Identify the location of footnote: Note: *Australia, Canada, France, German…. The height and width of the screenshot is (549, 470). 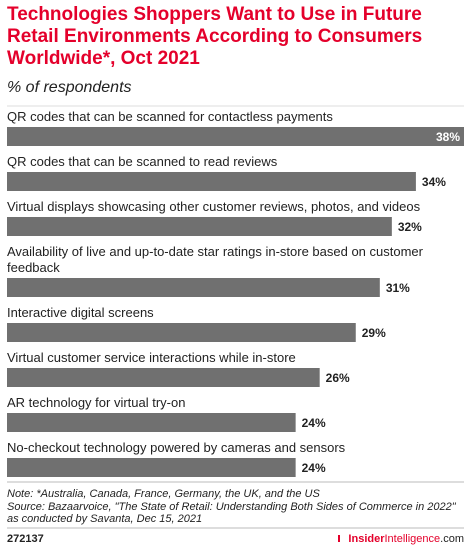
(236, 507).